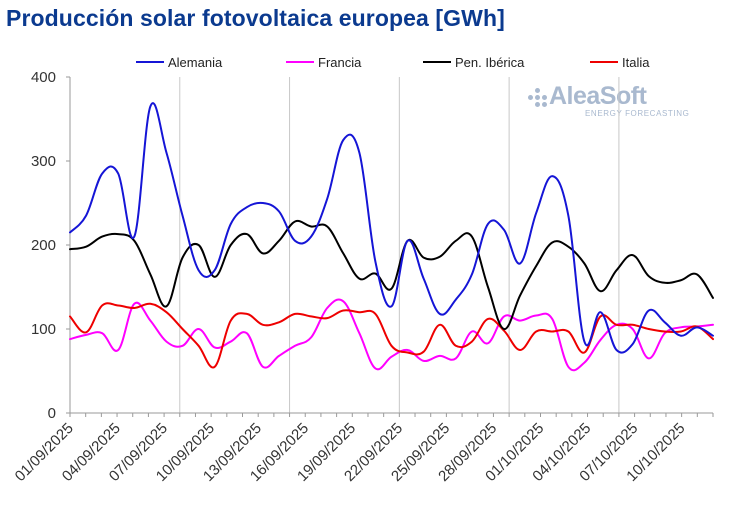 The width and height of the screenshot is (730, 509). What do you see at coordinates (598, 96) in the screenshot?
I see `logo-name: AleaSoft` at bounding box center [598, 96].